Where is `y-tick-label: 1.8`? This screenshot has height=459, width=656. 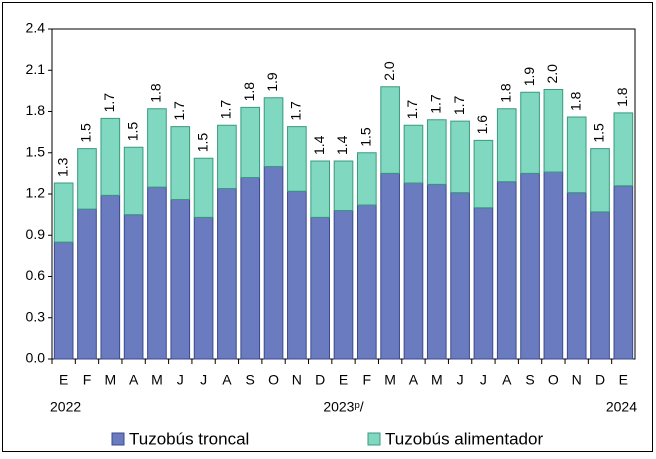 y-tick-label: 1.8 is located at coordinates (36, 110).